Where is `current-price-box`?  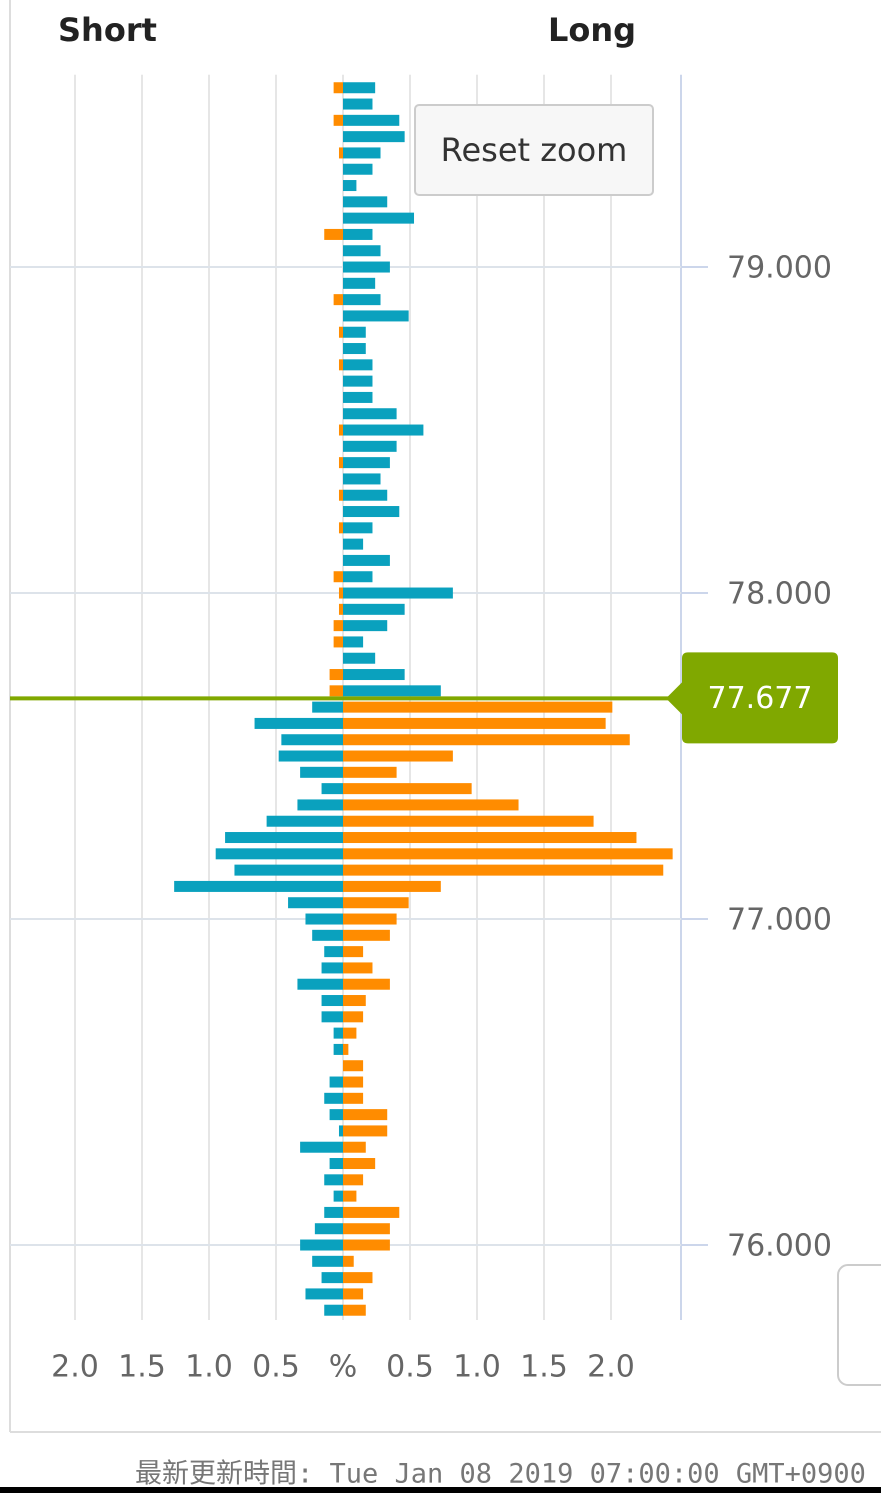
current-price-box is located at coordinates (752, 698).